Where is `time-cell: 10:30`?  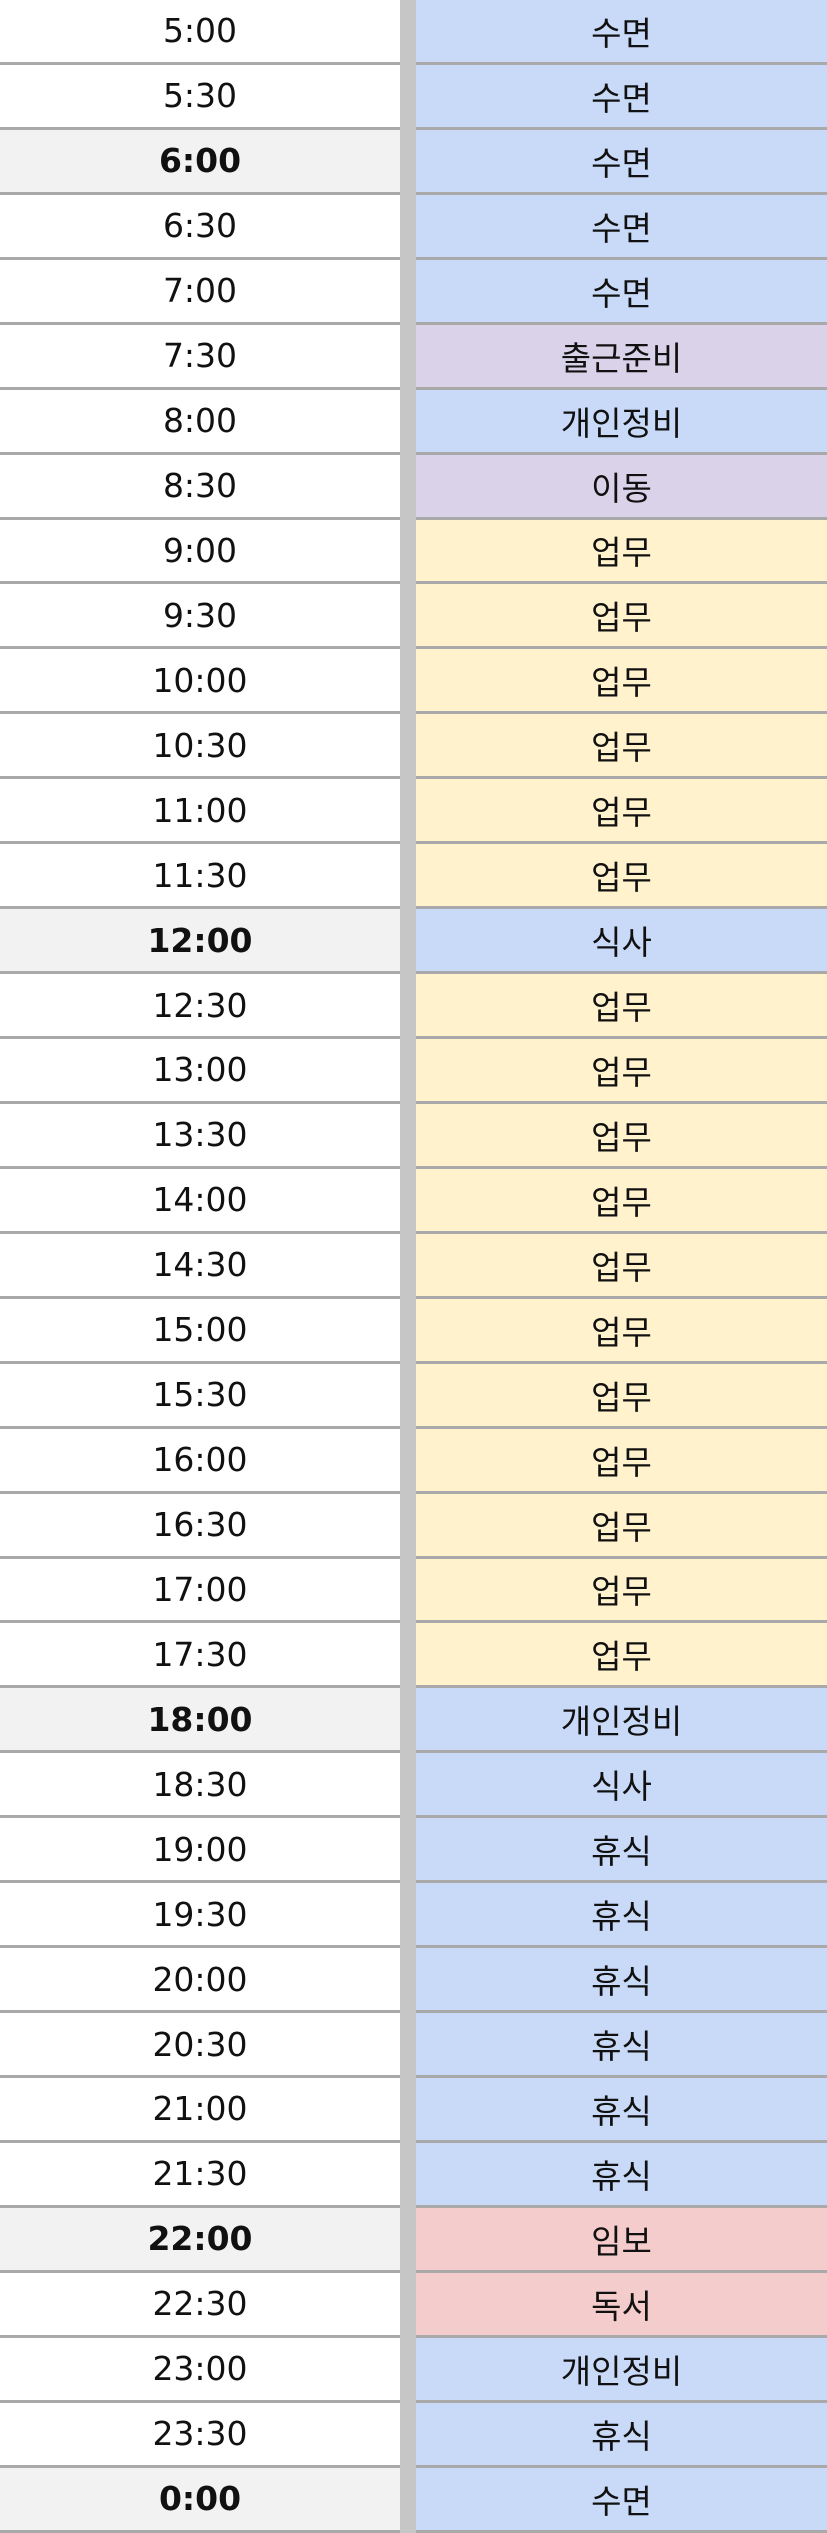
time-cell: 10:30 is located at coordinates (200, 747).